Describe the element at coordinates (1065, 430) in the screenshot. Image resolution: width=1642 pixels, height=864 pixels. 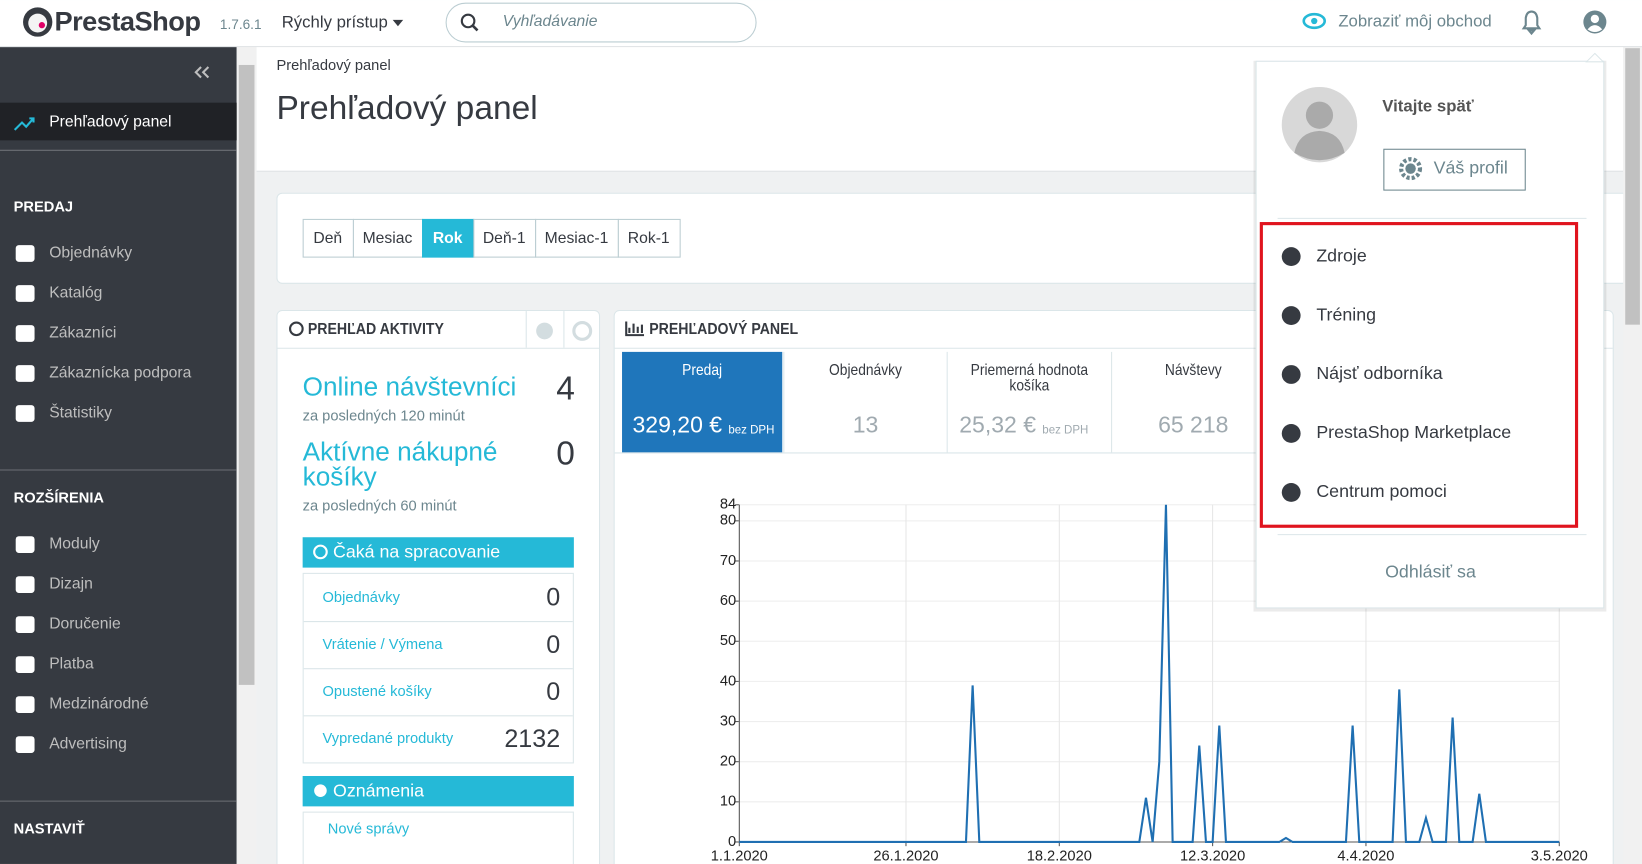
I see `kpi-note: bez DPH` at that location.